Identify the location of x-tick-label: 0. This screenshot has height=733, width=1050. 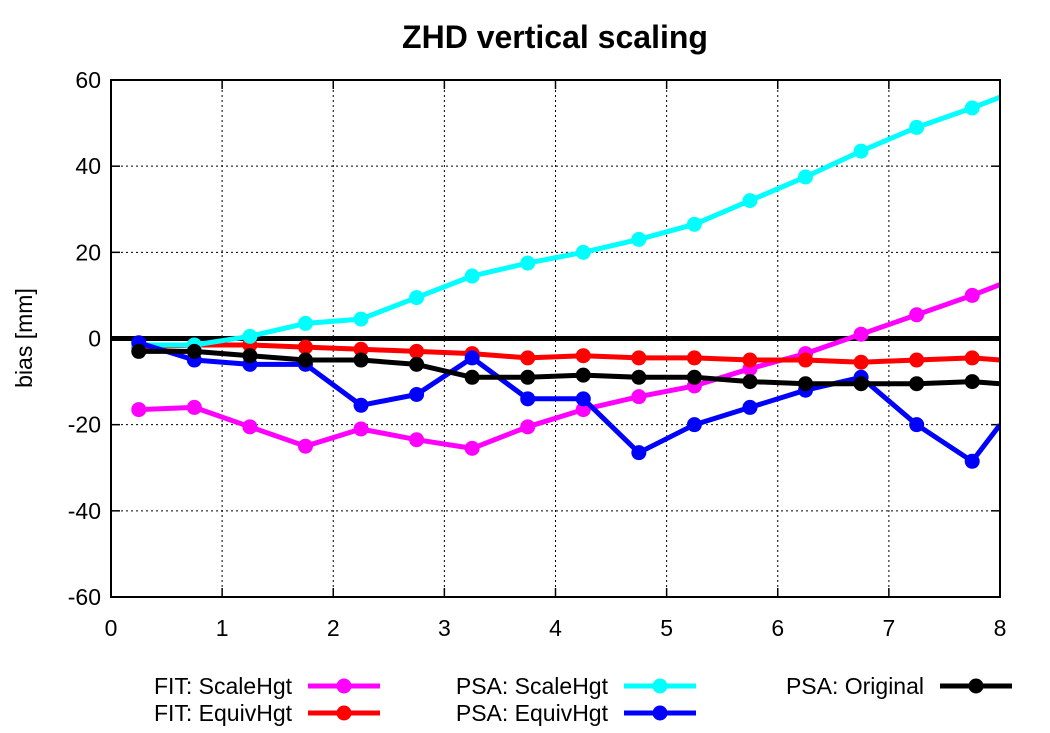
(111, 628).